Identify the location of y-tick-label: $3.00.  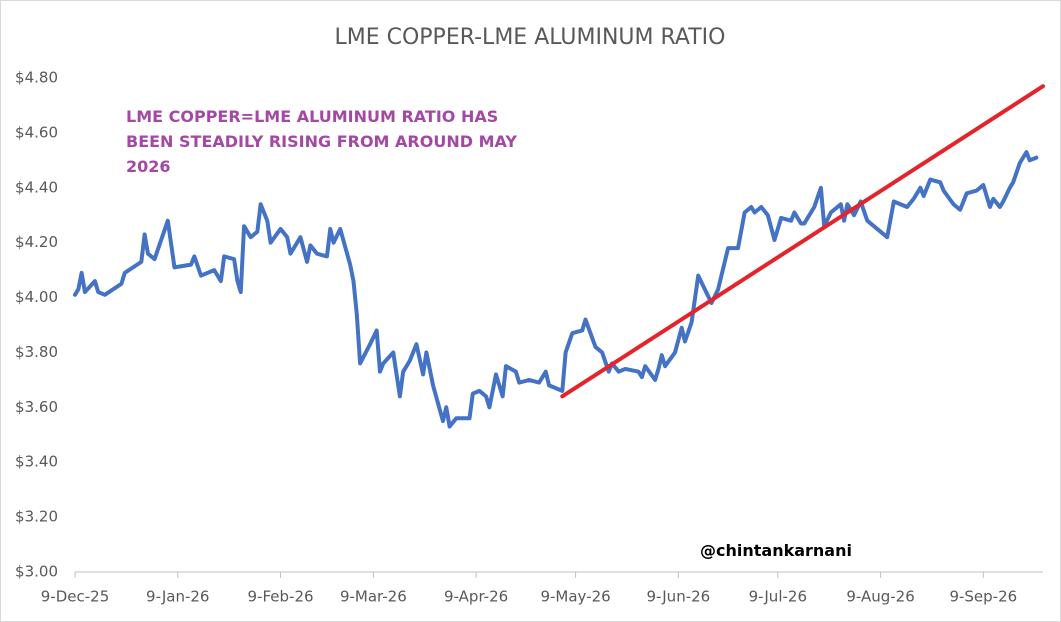
(36, 572).